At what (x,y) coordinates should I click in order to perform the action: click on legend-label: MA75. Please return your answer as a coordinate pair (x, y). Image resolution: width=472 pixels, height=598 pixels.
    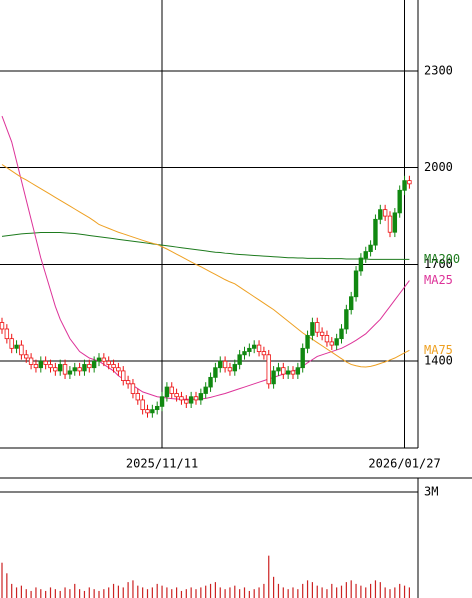
    Looking at the image, I should click on (438, 350).